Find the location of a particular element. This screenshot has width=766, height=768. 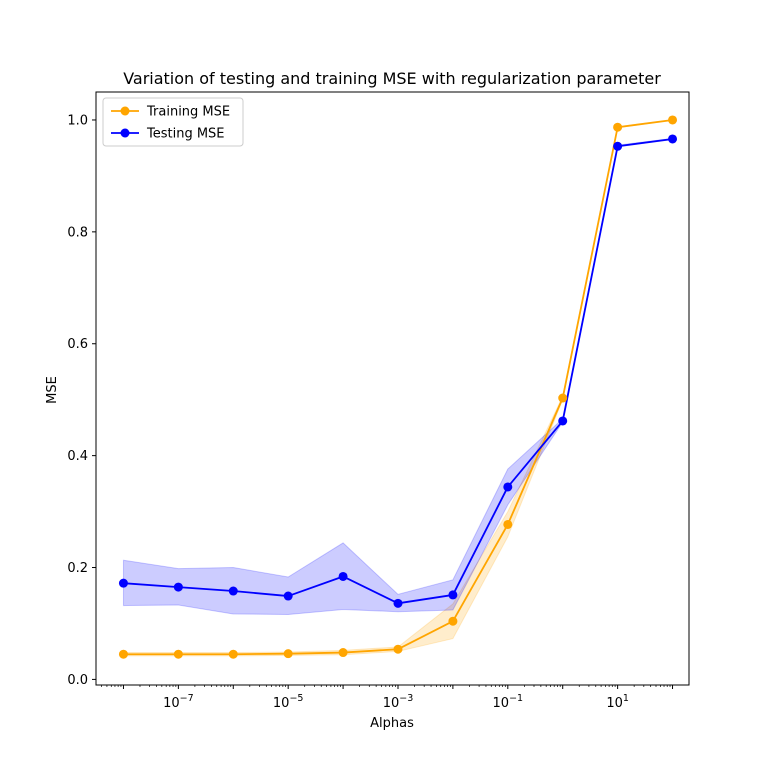

y-tick-label: 0.8 is located at coordinates (77, 232).